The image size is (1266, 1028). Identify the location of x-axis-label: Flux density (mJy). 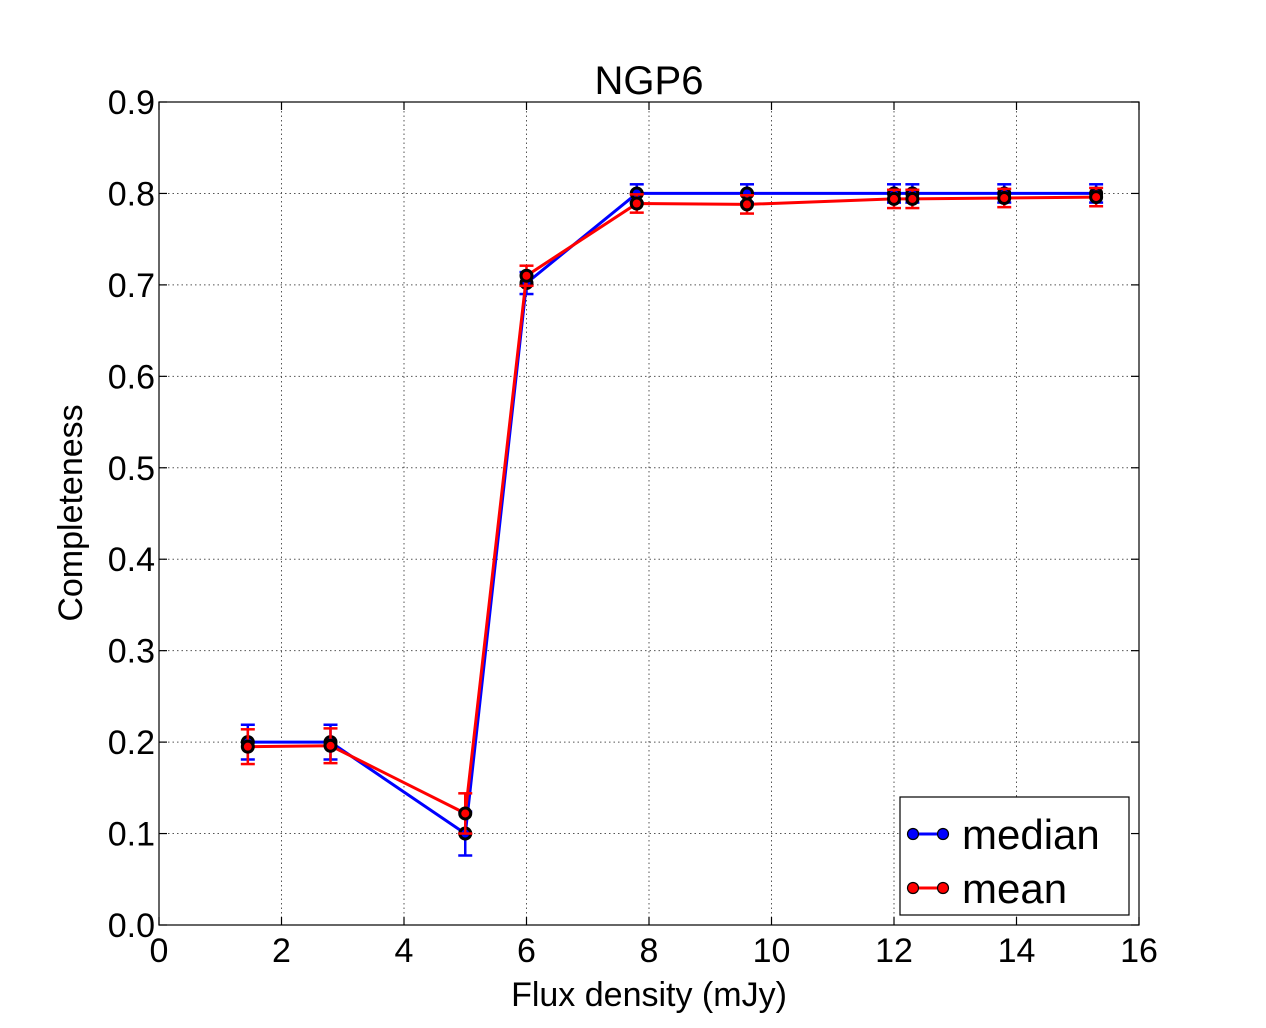
(649, 995).